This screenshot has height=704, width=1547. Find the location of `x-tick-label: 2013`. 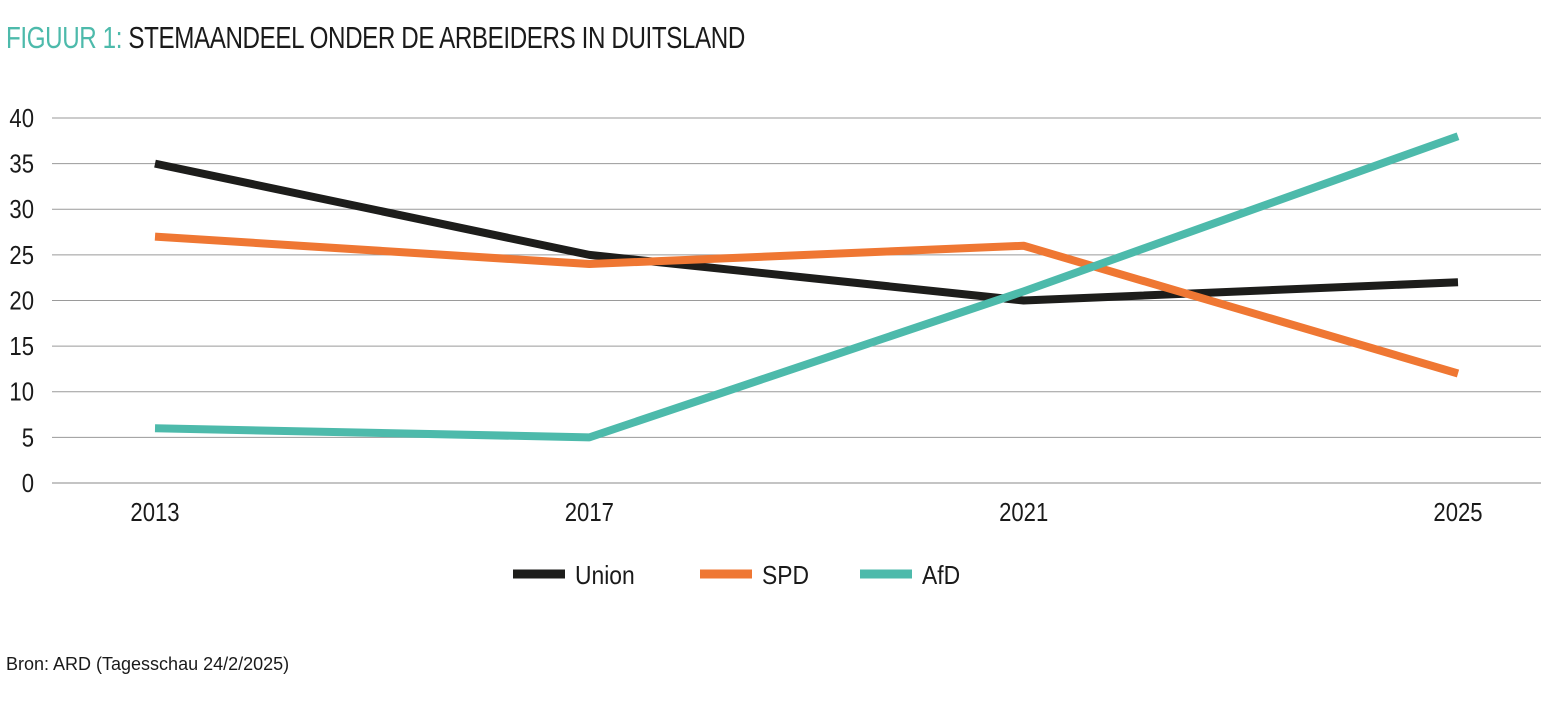

x-tick-label: 2013 is located at coordinates (154, 512).